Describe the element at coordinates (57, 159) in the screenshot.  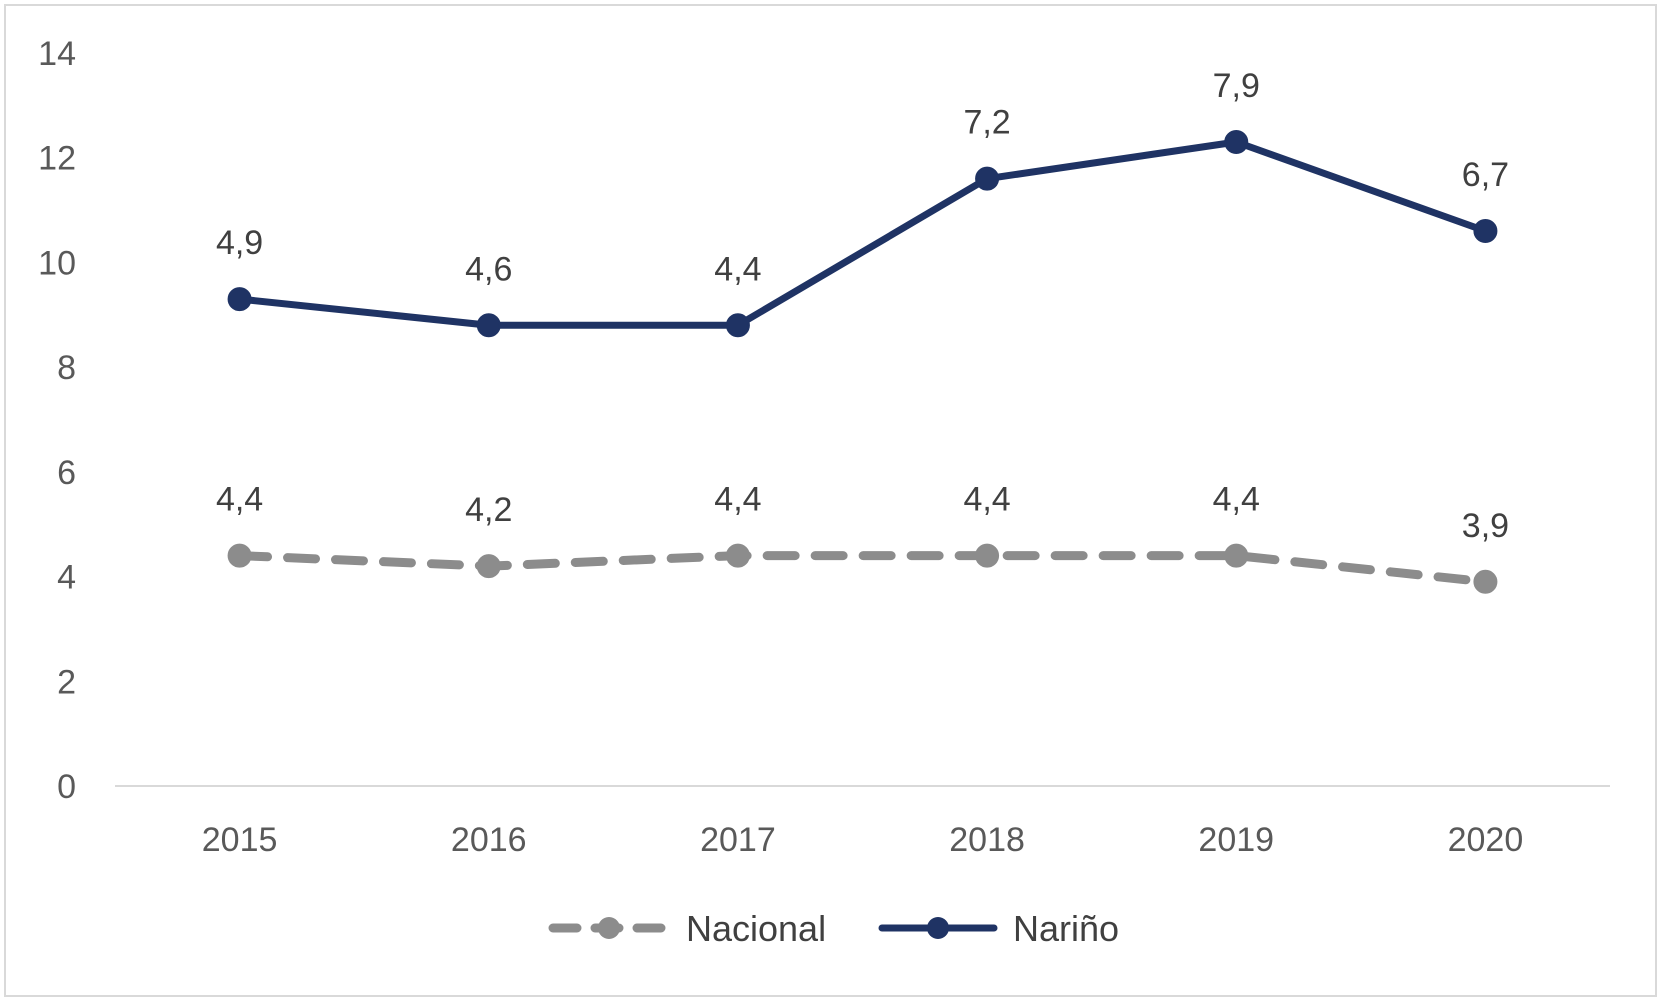
I see `y-tick-label: 12` at that location.